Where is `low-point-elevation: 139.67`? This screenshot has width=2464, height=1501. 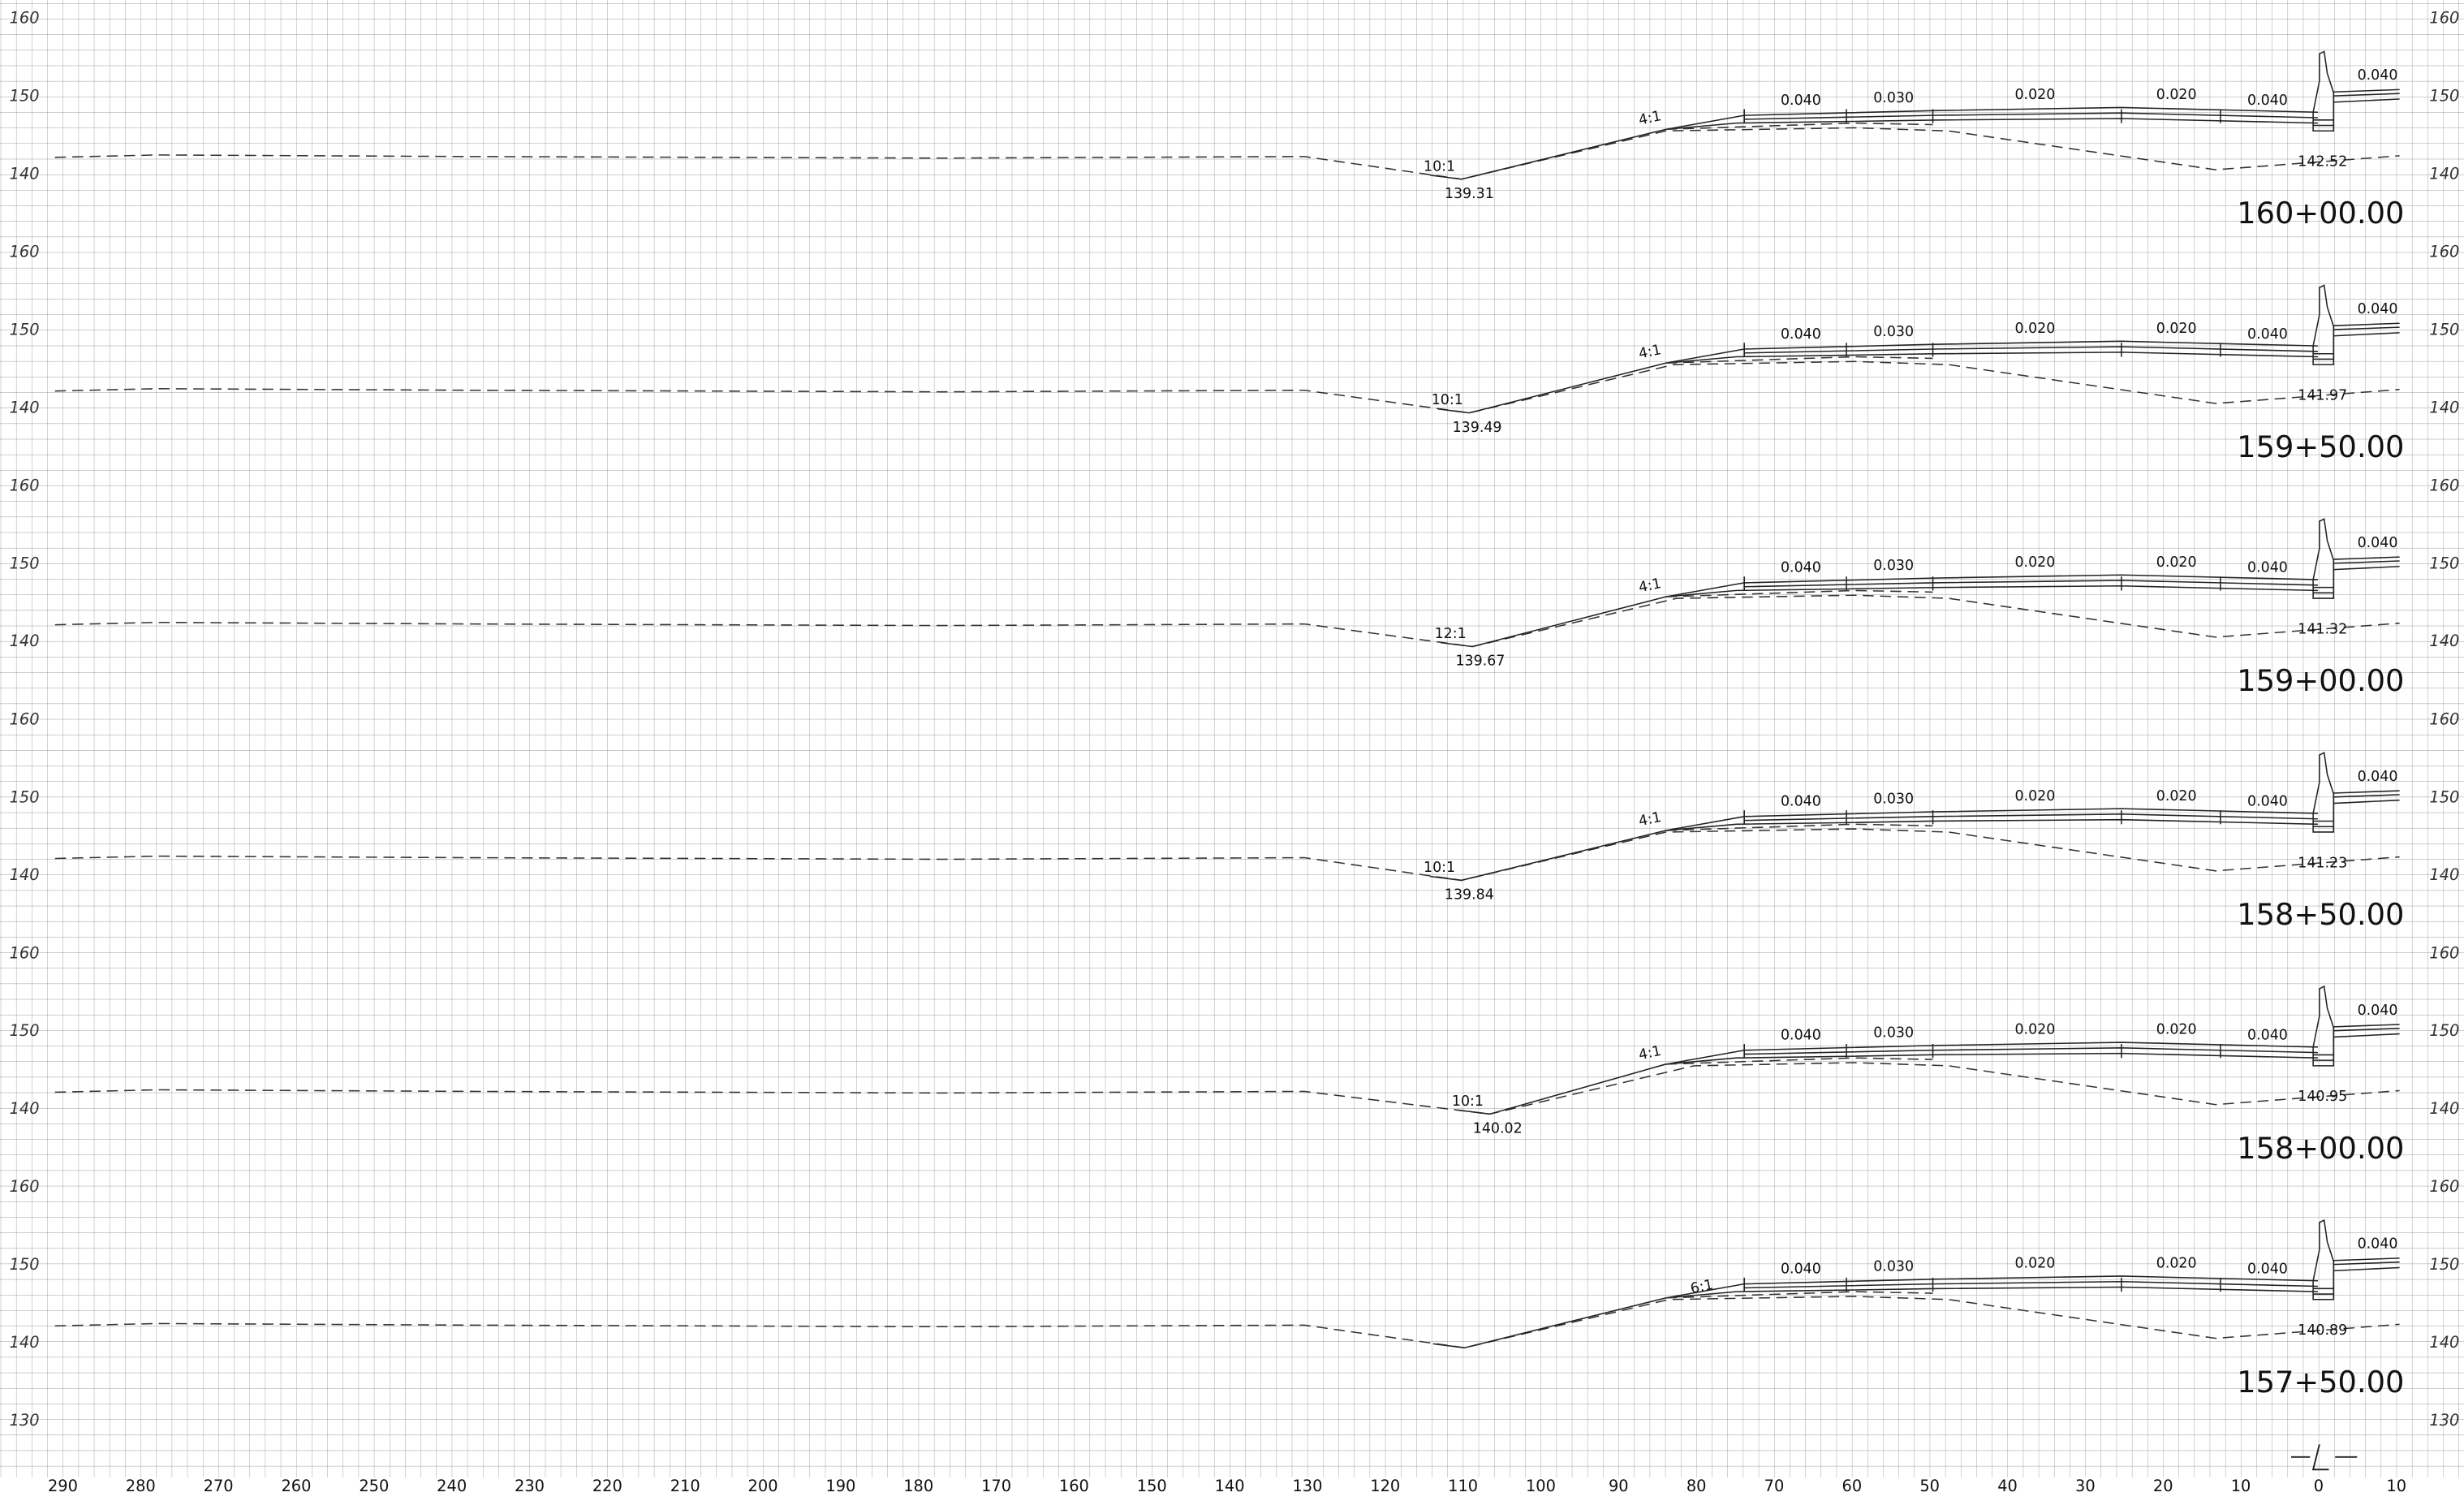 low-point-elevation: 139.67 is located at coordinates (1480, 661).